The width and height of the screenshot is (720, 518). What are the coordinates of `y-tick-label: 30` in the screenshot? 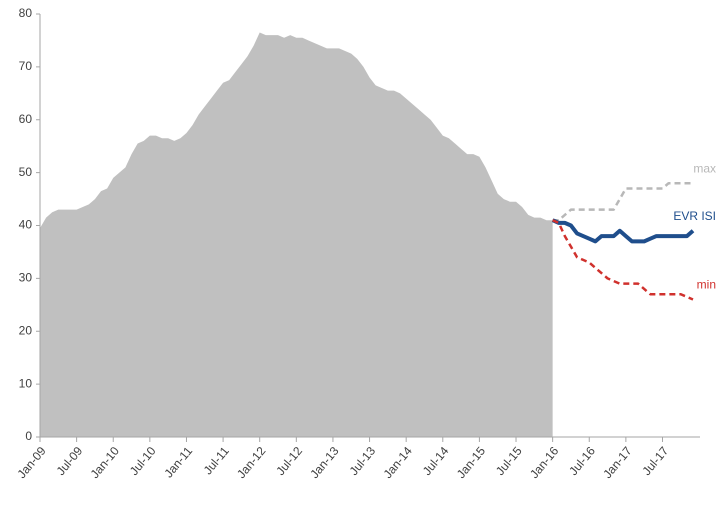 It's located at (26, 278).